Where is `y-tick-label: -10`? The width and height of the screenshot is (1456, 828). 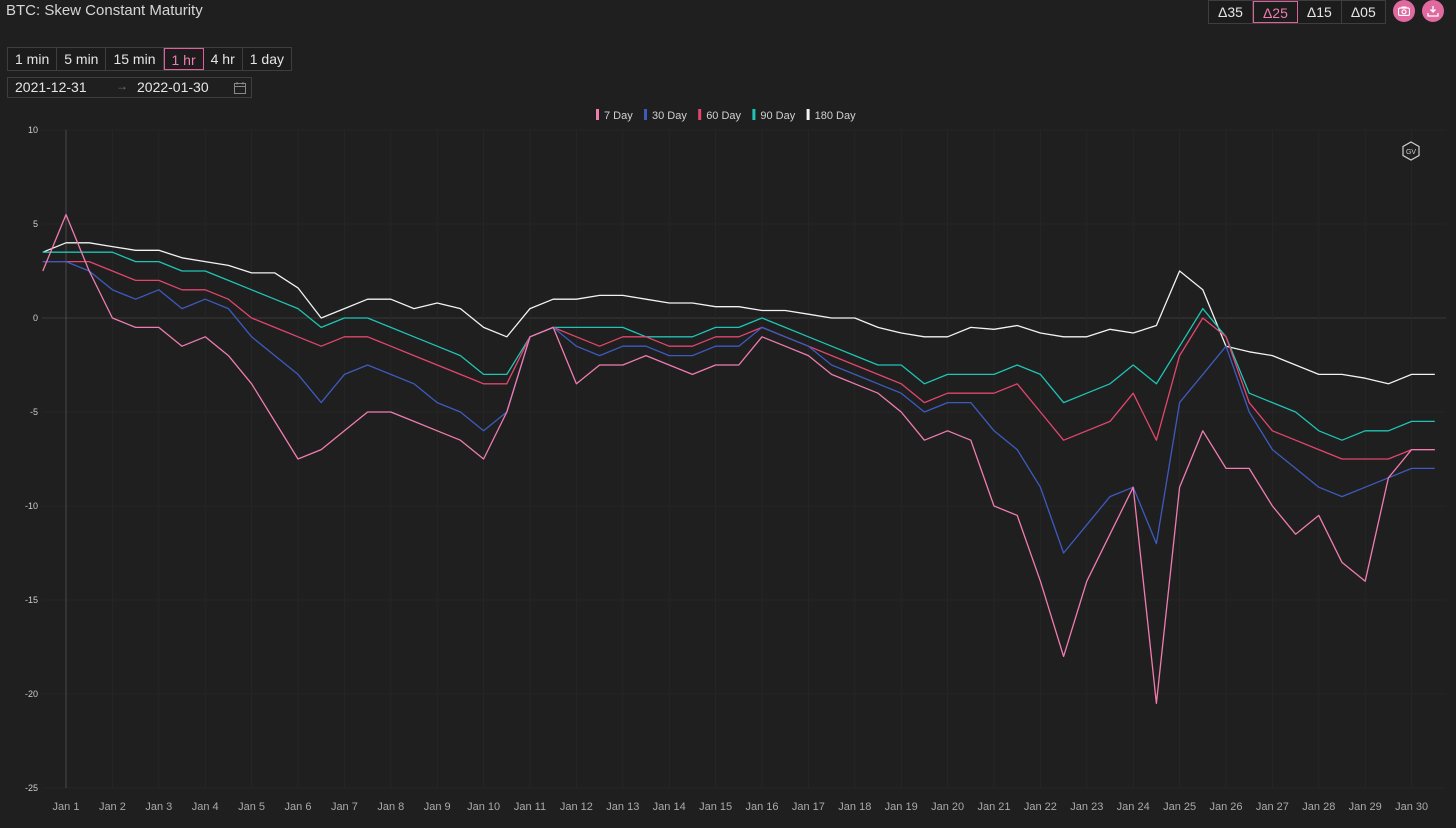
y-tick-label: -10 is located at coordinates (31, 506).